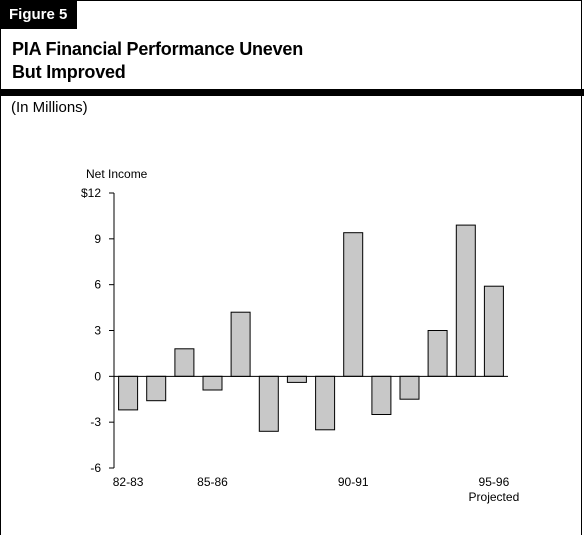 This screenshot has height=535, width=584. Describe the element at coordinates (95, 468) in the screenshot. I see `y-tick-label: -6` at that location.